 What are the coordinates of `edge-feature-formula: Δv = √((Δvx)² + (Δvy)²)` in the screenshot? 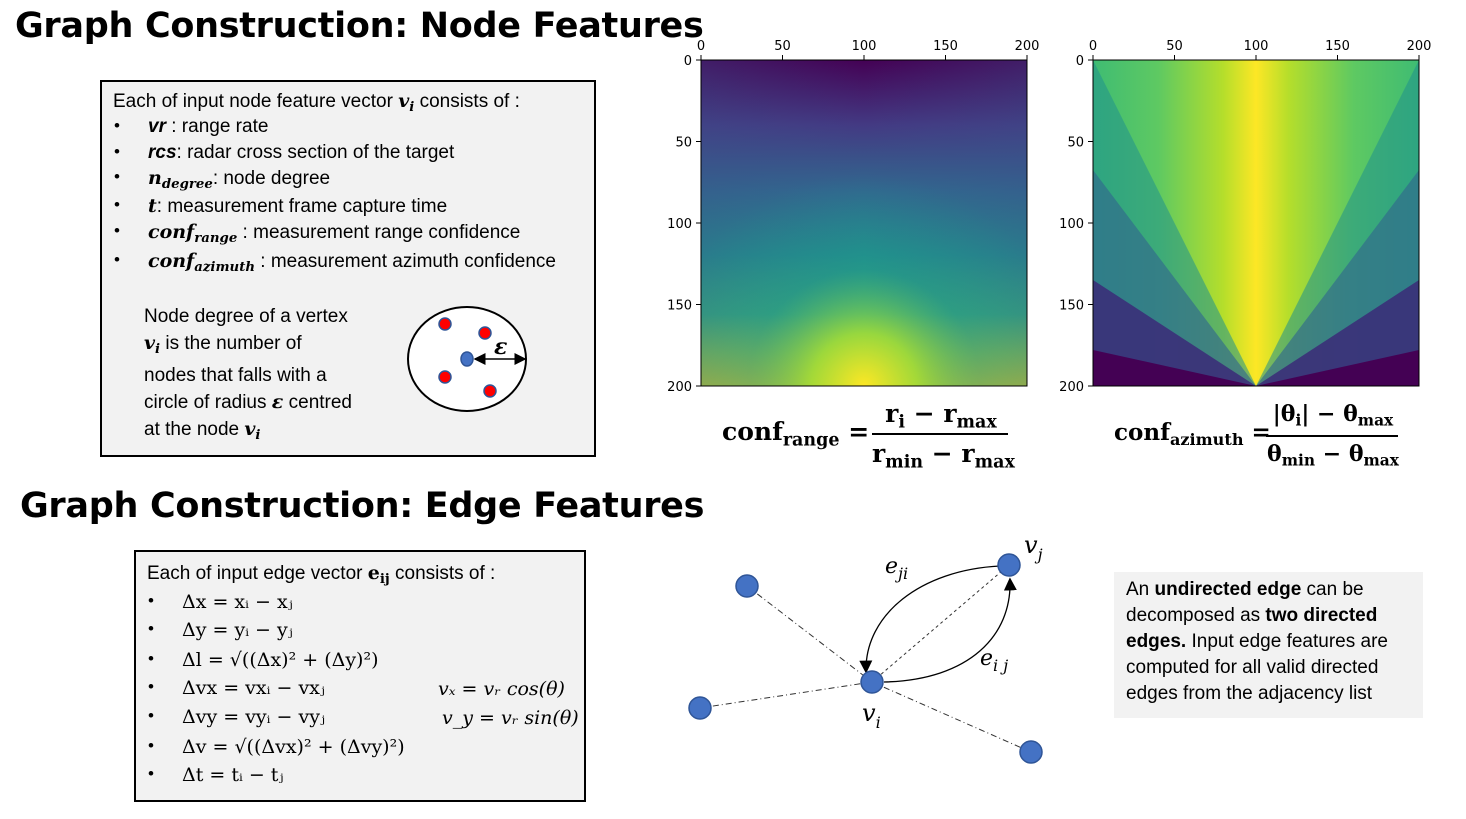 It's located at (293, 747).